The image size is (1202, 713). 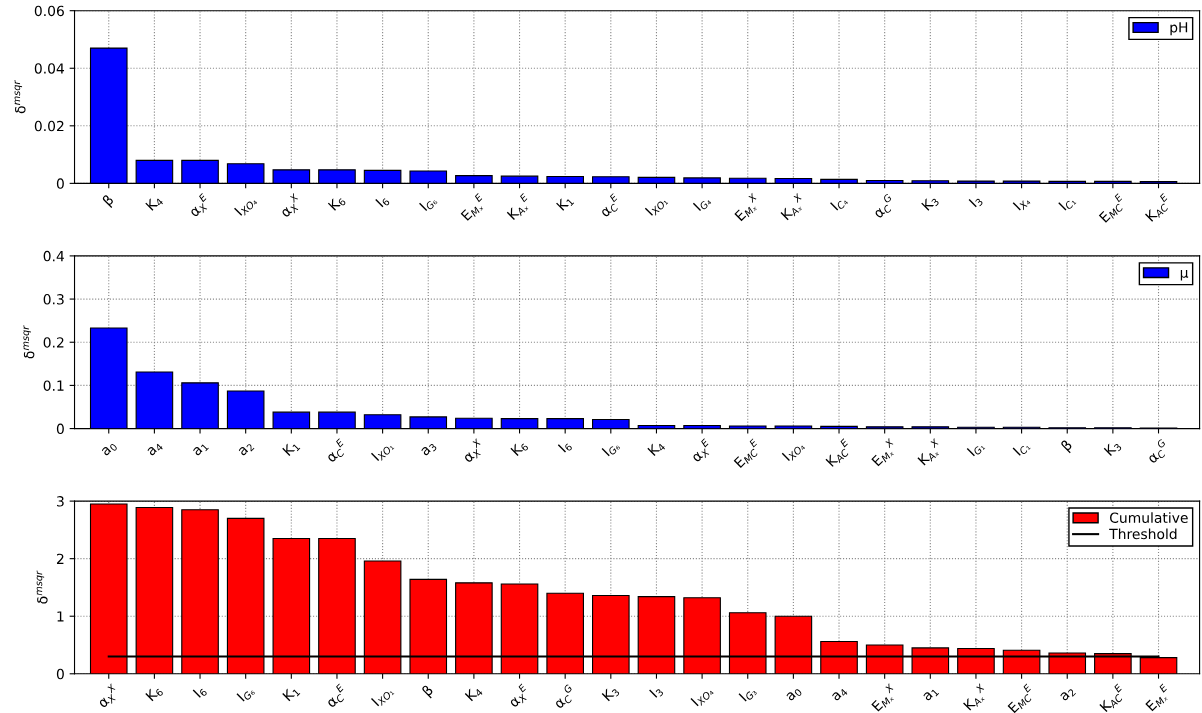 I want to click on y-tick-label: 0.2, so click(x=53, y=342).